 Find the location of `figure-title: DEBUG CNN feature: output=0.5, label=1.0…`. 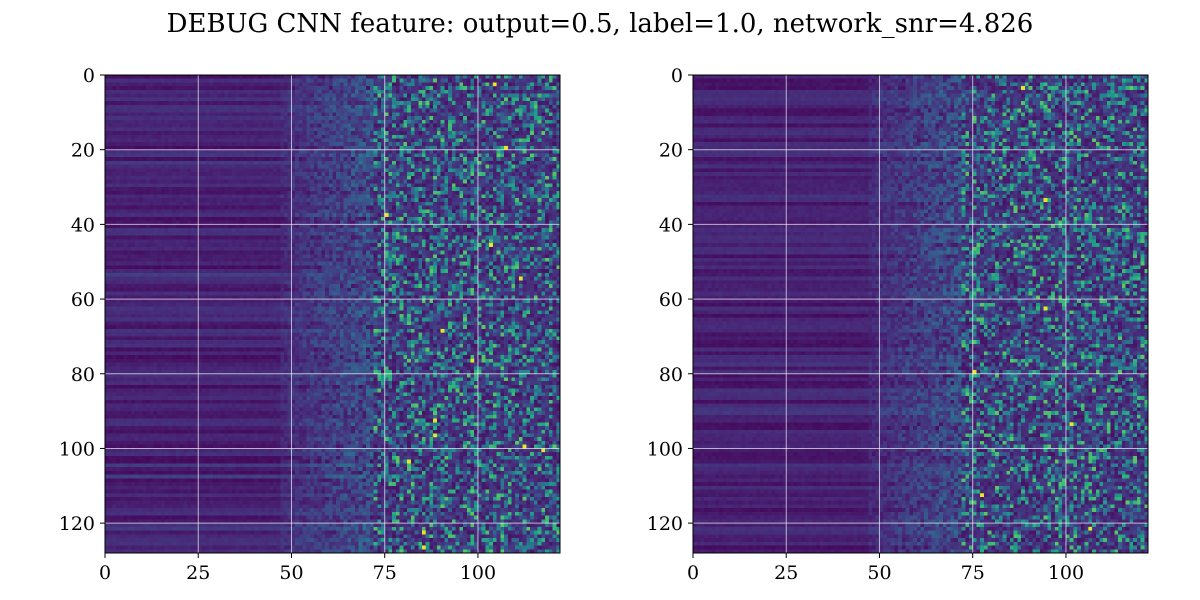

figure-title: DEBUG CNN feature: output=0.5, label=1.0… is located at coordinates (600, 24).